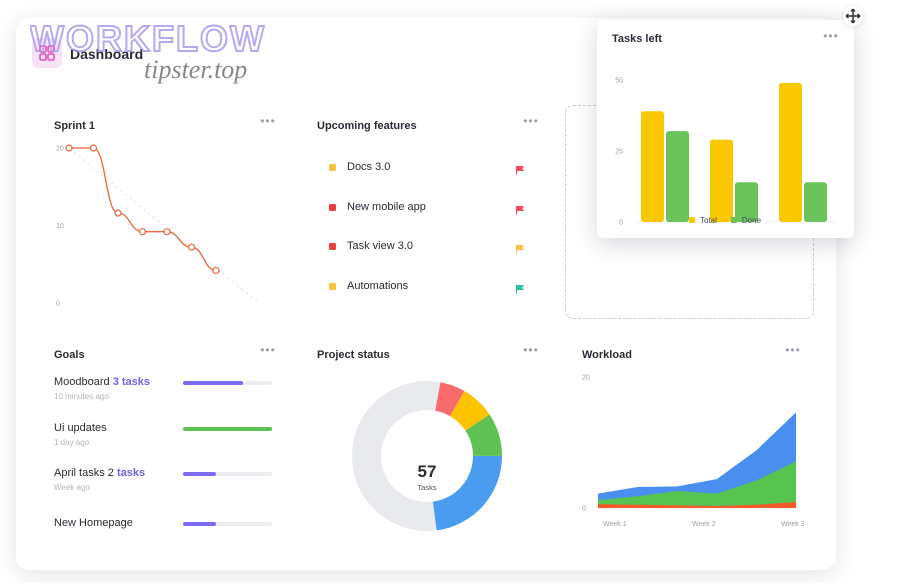  I want to click on workload-y-tick: 0, so click(584, 509).